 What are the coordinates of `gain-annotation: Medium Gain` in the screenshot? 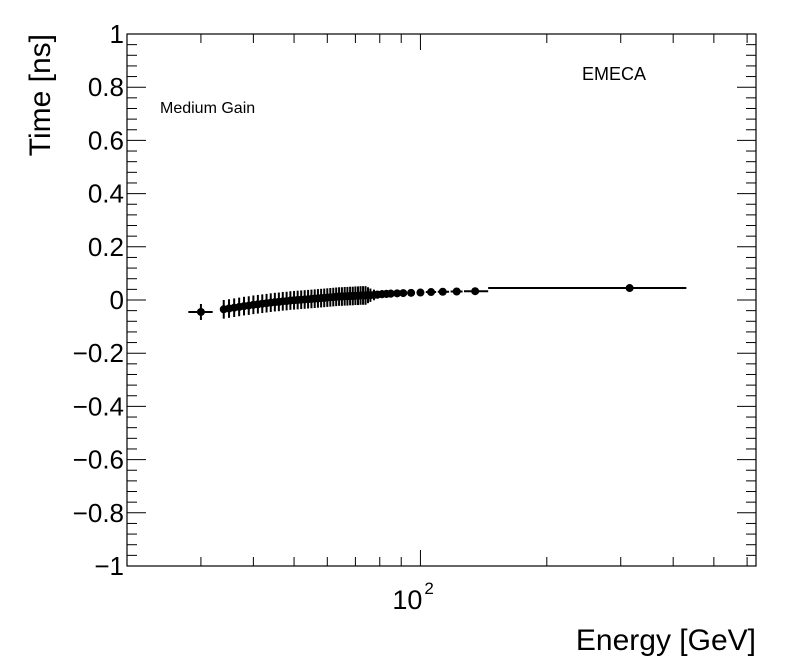 It's located at (207, 108).